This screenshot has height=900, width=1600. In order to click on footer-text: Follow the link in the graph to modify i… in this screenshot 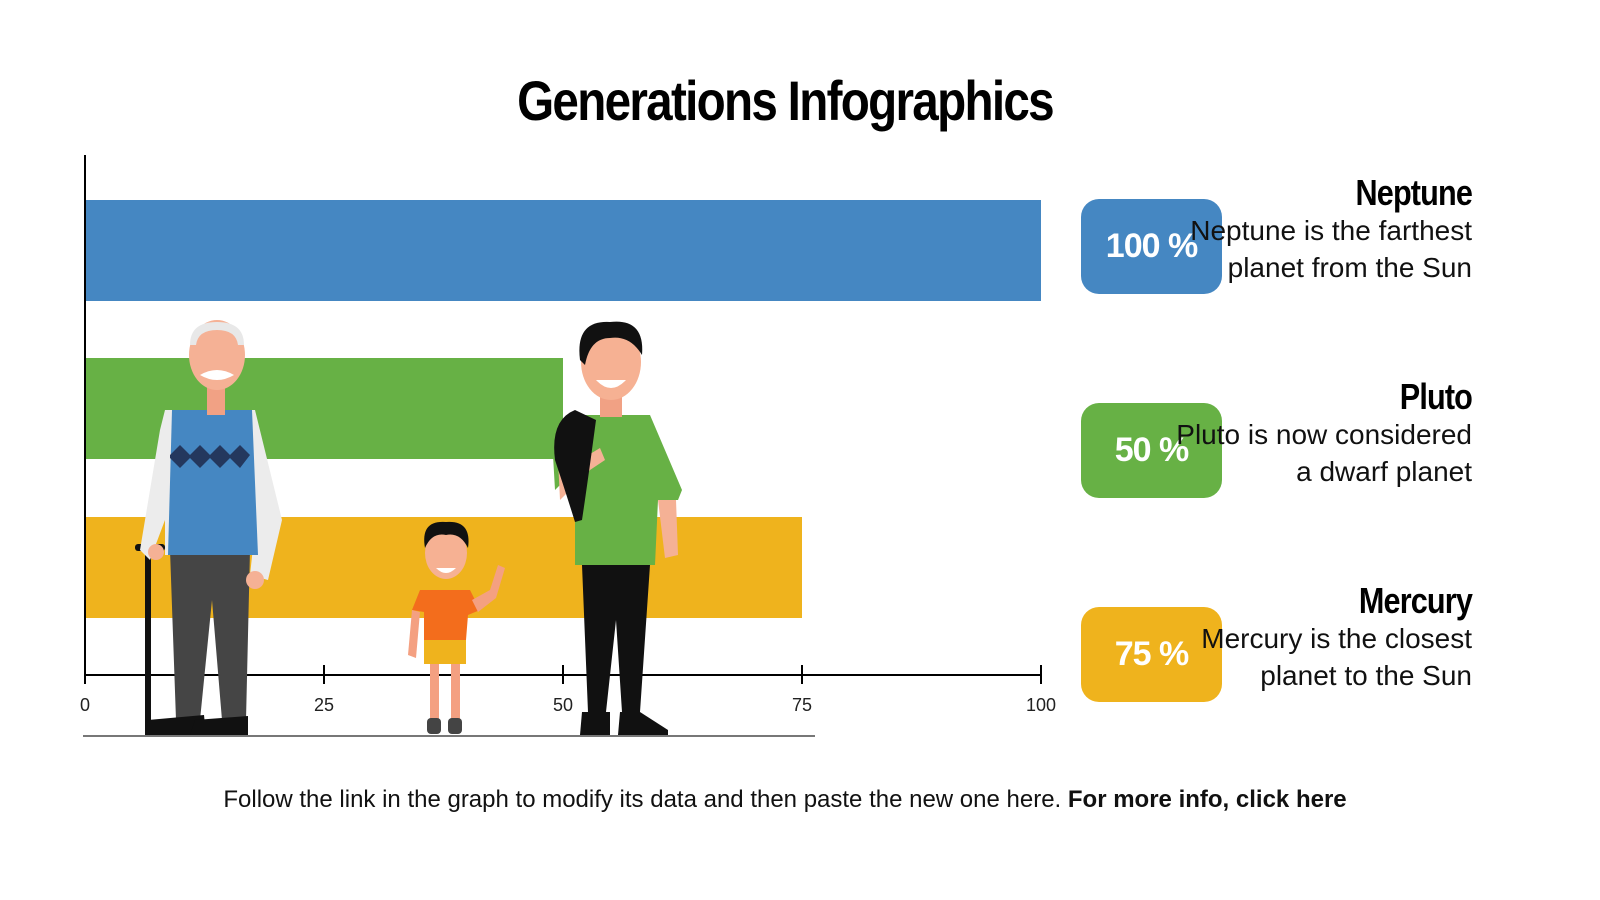, I will do `click(645, 799)`.